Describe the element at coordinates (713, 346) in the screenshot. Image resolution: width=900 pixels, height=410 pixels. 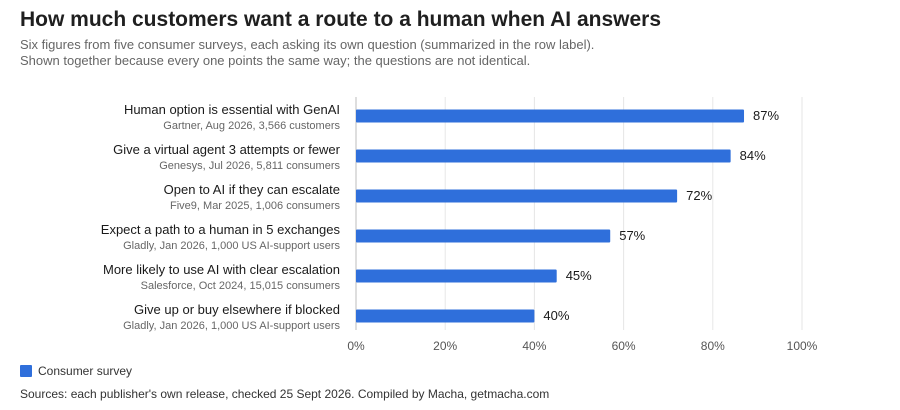
I see `x-tick-label: 80%` at that location.